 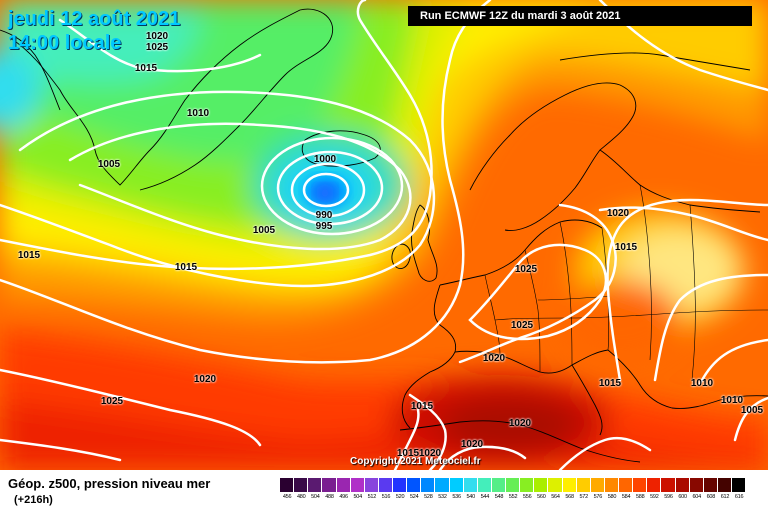 I want to click on scale-step: 600, so click(x=682, y=491).